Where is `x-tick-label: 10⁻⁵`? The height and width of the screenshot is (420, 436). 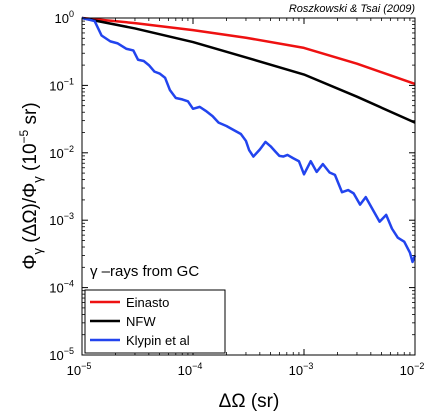 x-tick-label: 10⁻⁵ is located at coordinates (79, 369).